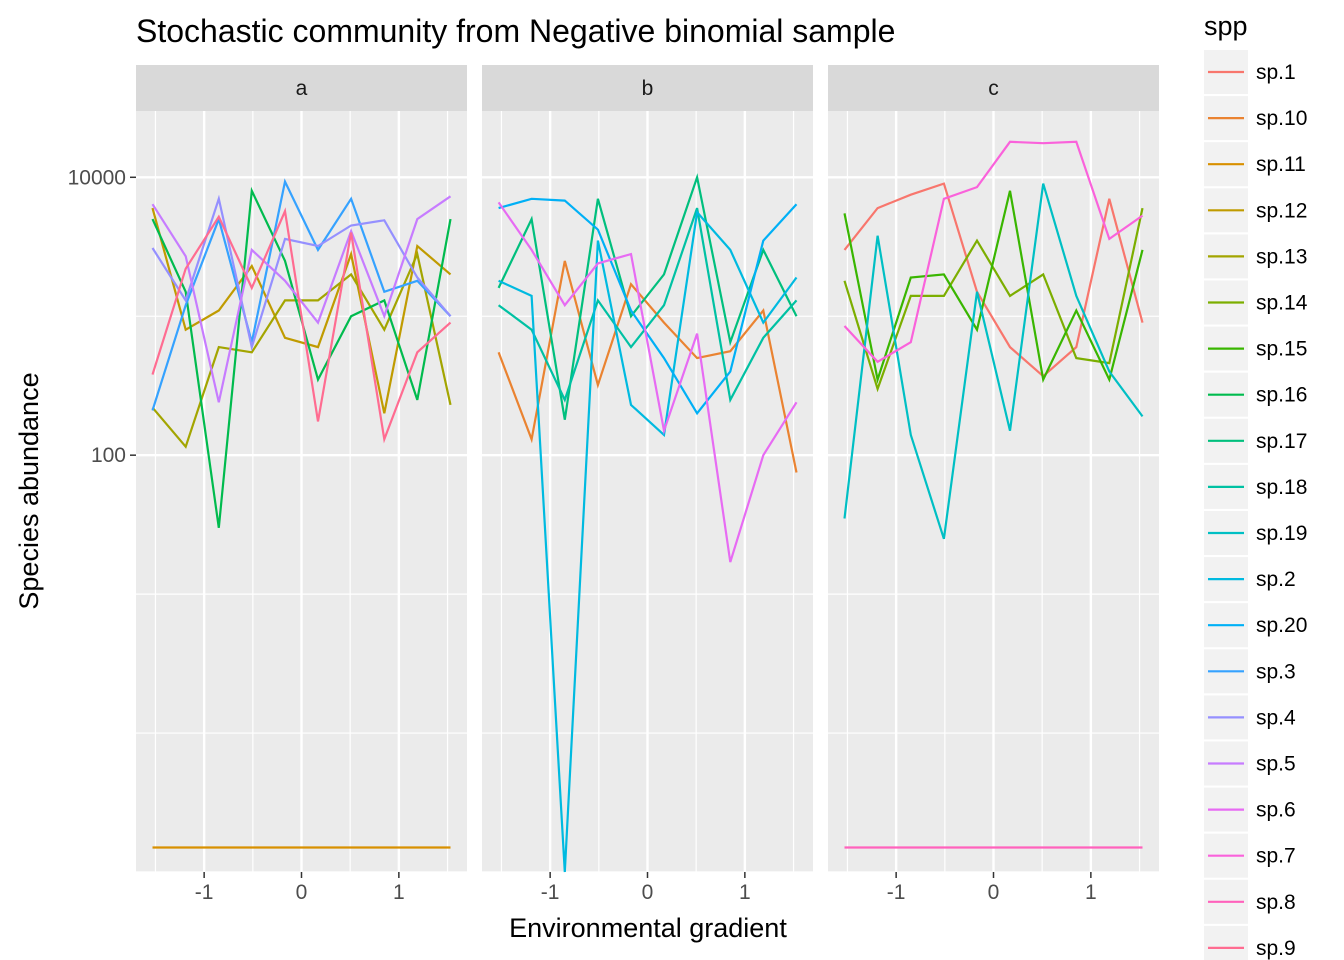 The width and height of the screenshot is (1344, 960). I want to click on legend-label: sp.9, so click(1276, 948).